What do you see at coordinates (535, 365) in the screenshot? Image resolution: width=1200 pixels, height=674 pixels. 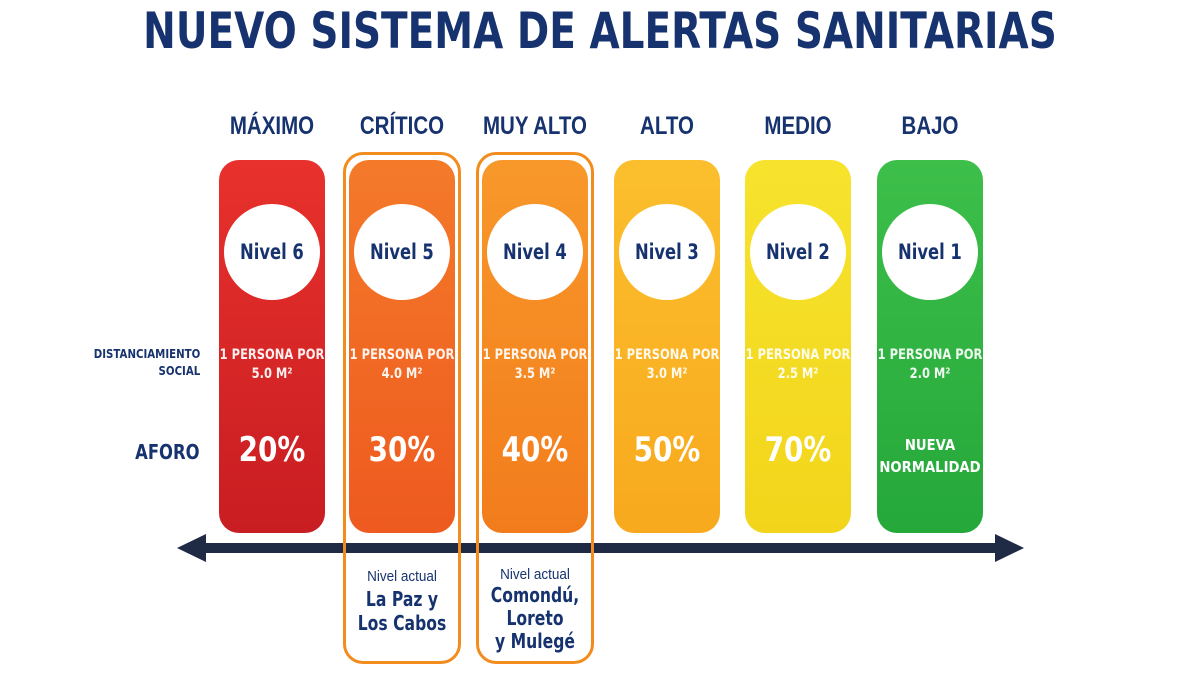 I see `distancing-text: 1 PERSONA POR 3.5 M²` at bounding box center [535, 365].